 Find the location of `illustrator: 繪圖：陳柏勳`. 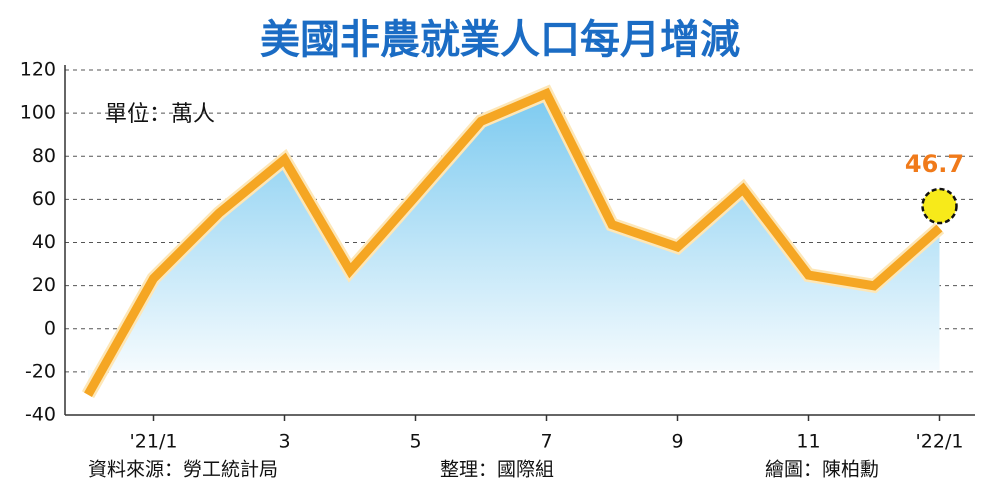

illustrator: 繪圖：陳柏勳 is located at coordinates (822, 470).